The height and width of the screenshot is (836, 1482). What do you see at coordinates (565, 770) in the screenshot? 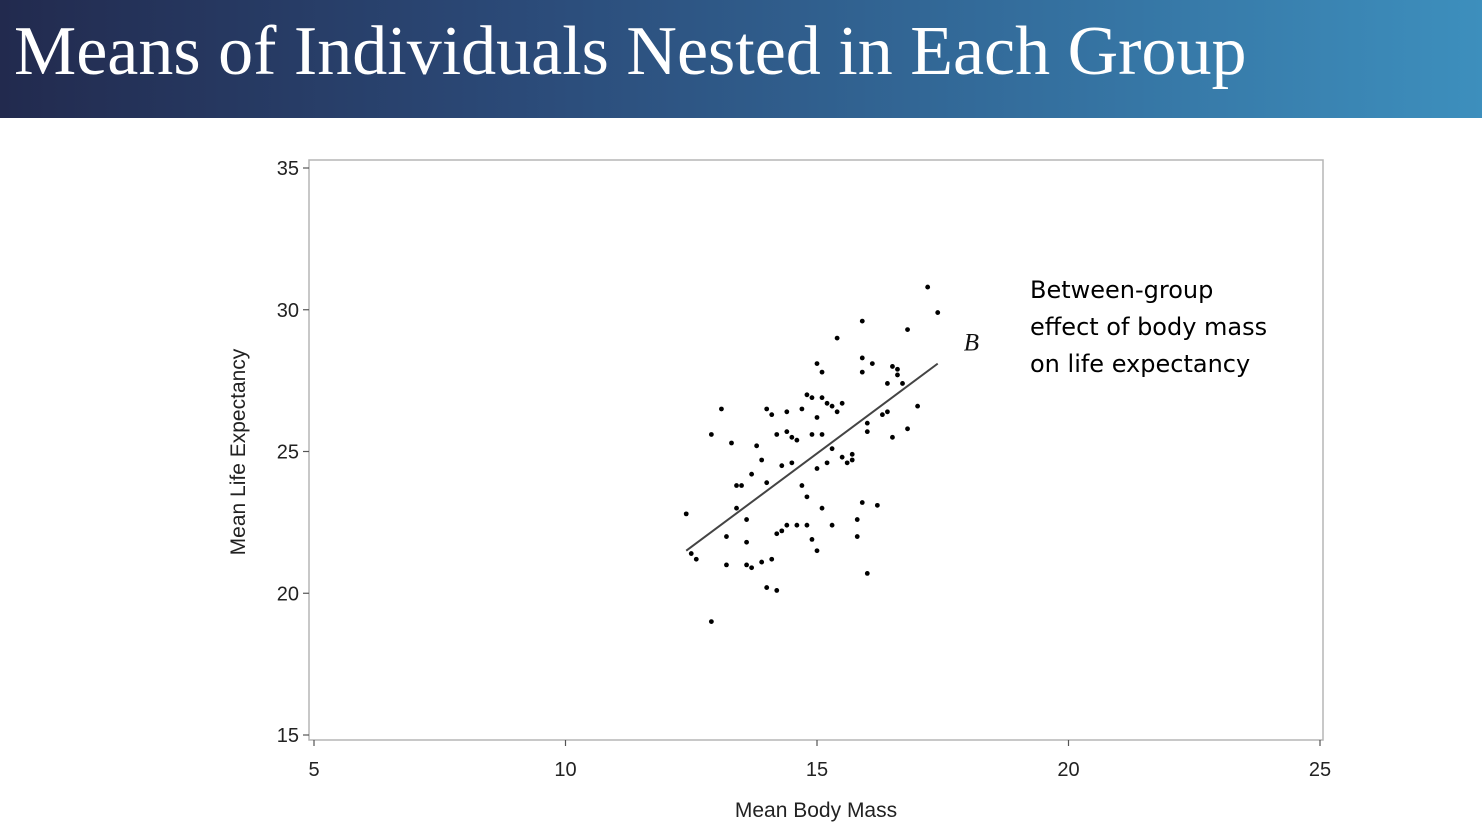
I see `x-tick-label: 10` at bounding box center [565, 770].